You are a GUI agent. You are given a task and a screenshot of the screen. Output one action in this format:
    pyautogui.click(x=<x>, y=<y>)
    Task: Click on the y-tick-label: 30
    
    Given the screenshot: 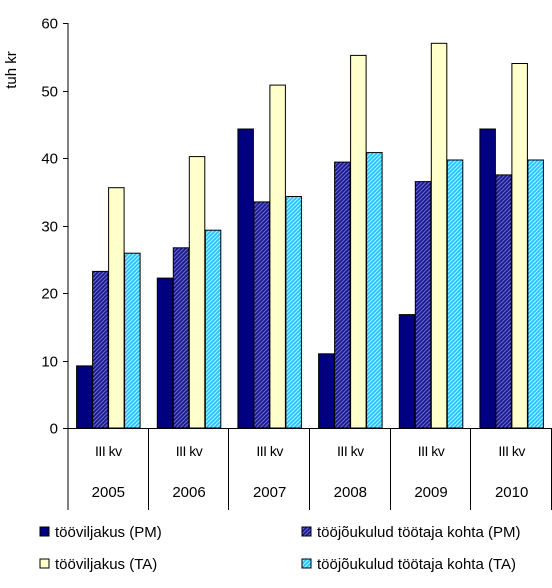 What is the action you would take?
    pyautogui.click(x=49, y=227)
    